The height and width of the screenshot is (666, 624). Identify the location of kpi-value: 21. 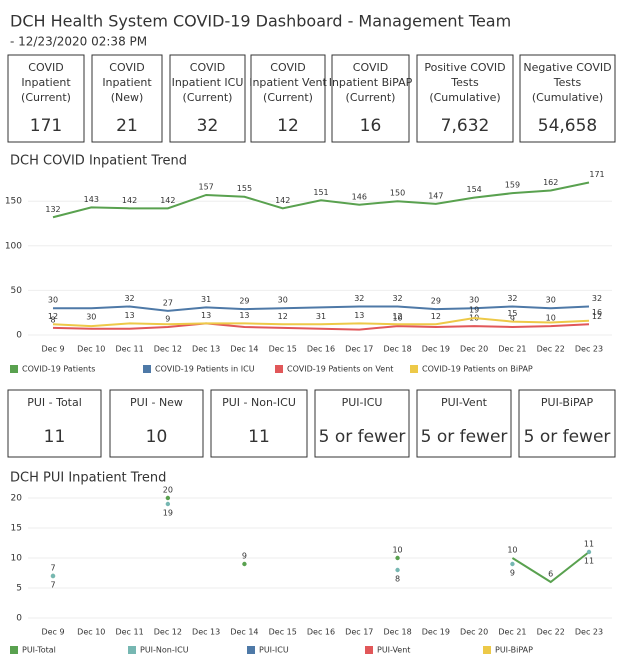
(127, 126).